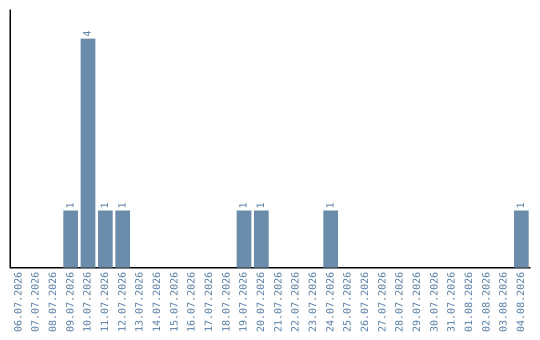 This screenshot has width=540, height=340. Describe the element at coordinates (452, 302) in the screenshot. I see `x-tick-label: 31.07.2026` at that location.